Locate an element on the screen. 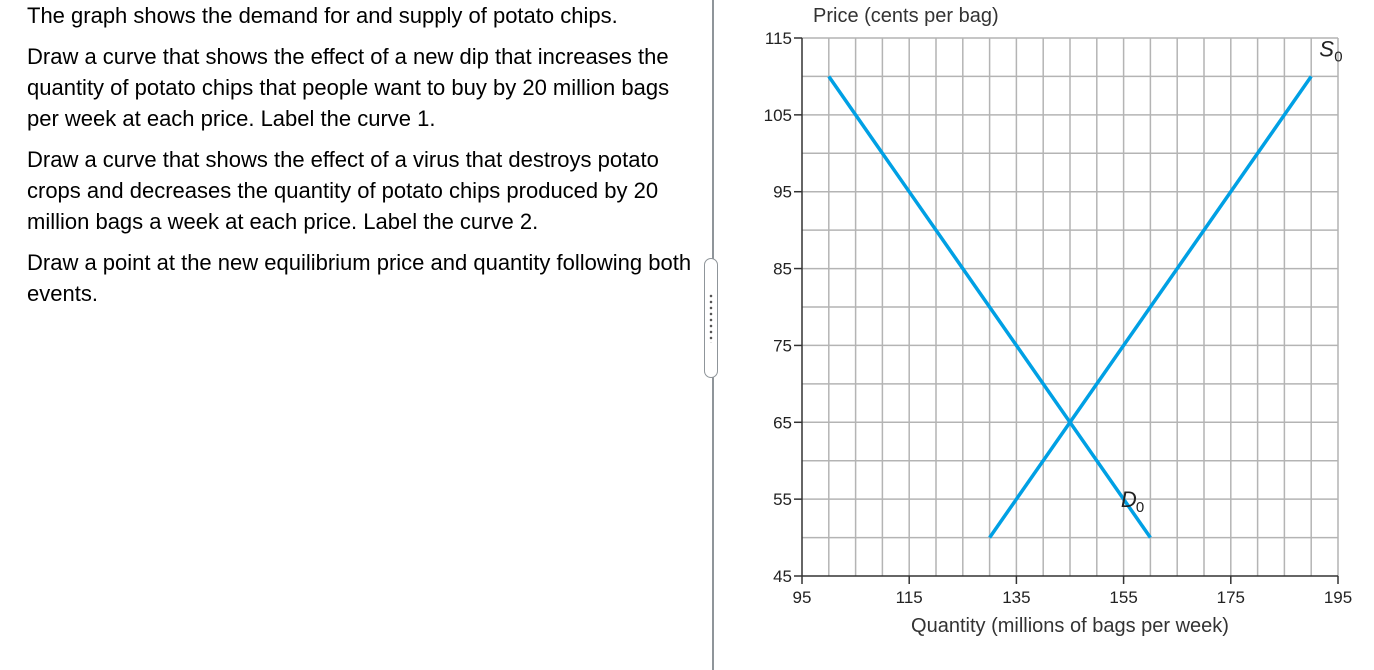 Image resolution: width=1374 pixels, height=670 pixels. y-tick-label: 105 is located at coordinates (778, 115).